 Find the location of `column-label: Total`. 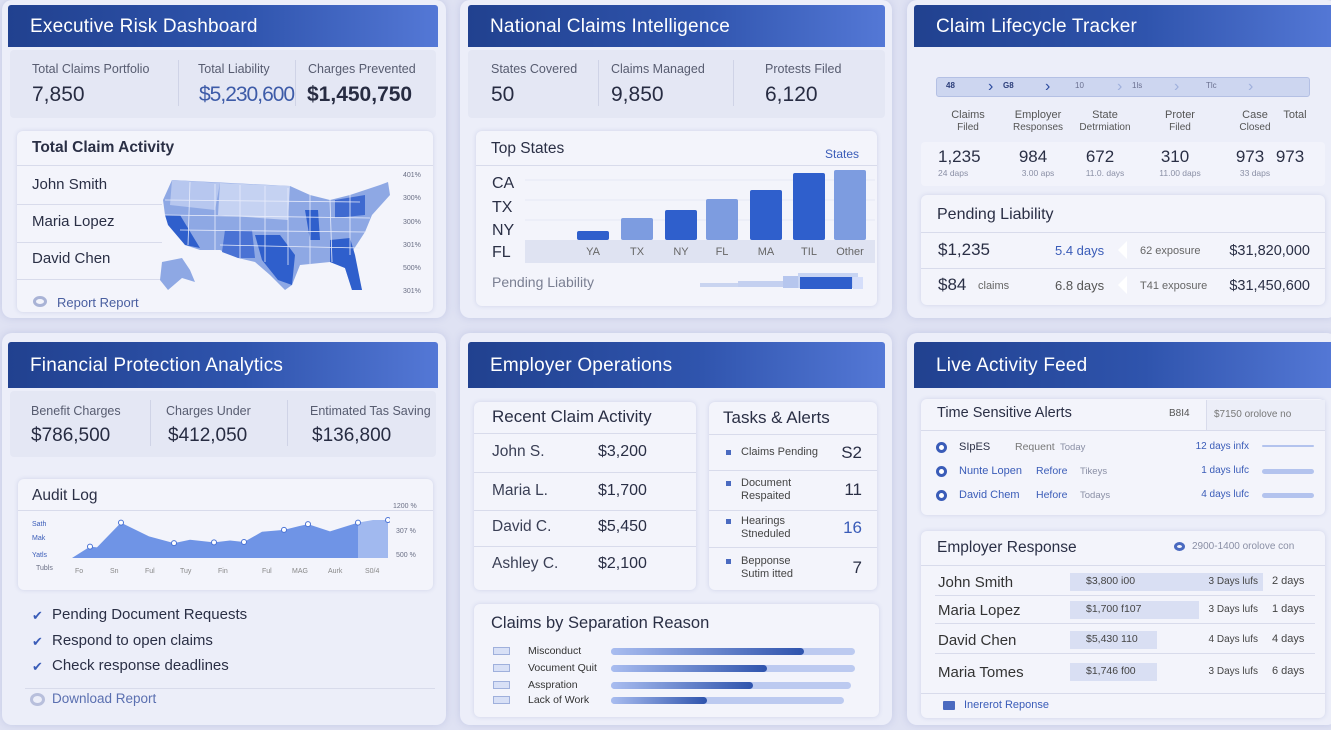

column-label: Total is located at coordinates (1295, 115).